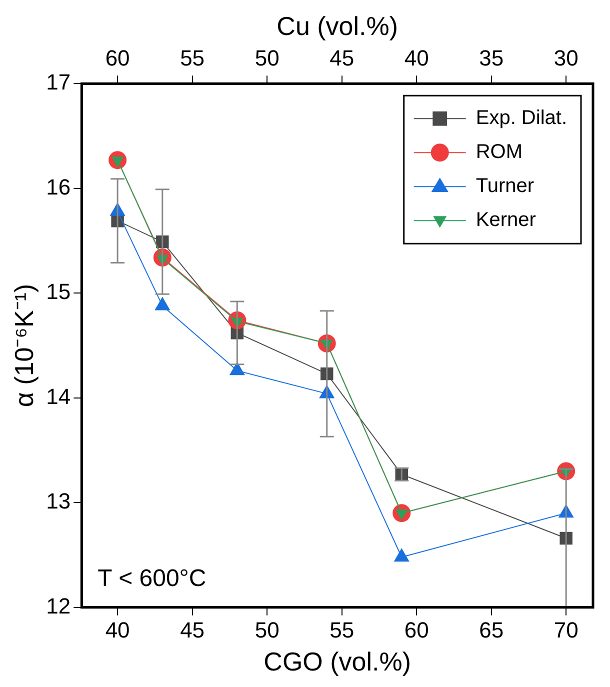 The image size is (610, 687). I want to click on x-tick-label: 55, so click(342, 630).